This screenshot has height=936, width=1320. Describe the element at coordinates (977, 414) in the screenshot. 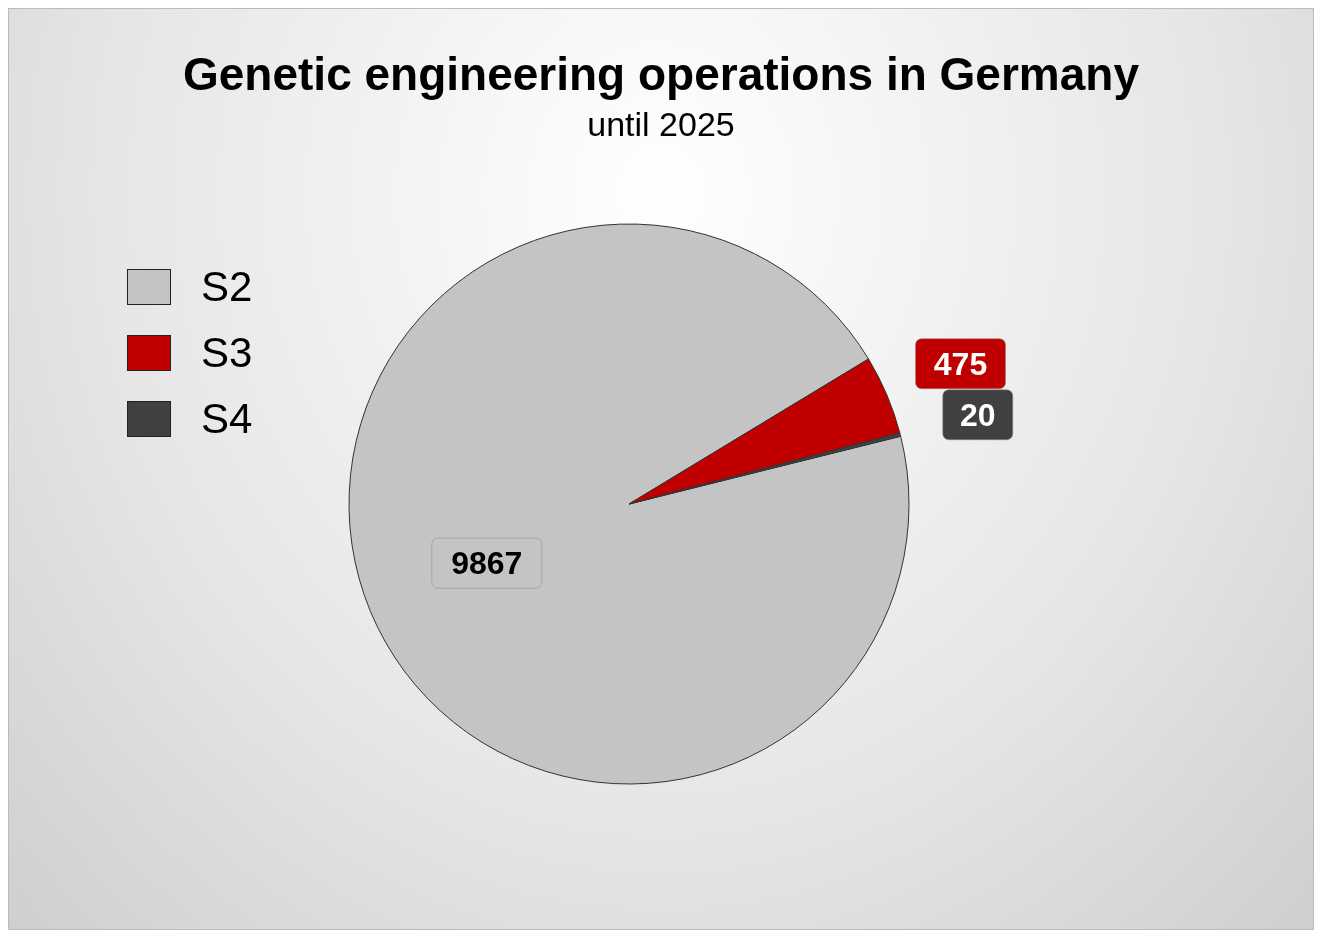

I see `data-label: 20` at that location.